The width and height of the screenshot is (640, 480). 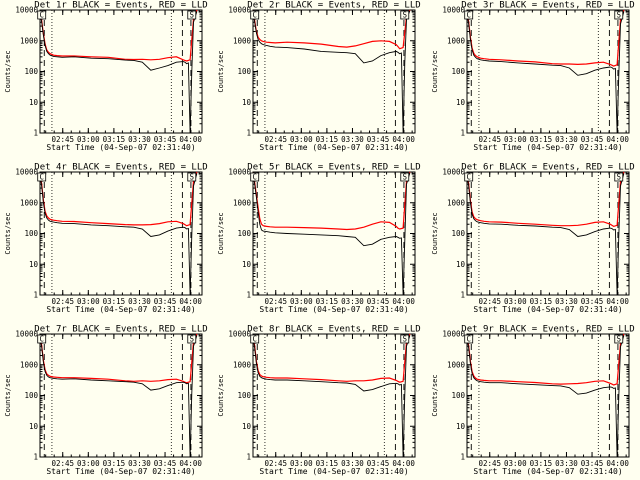 What do you see at coordinates (333, 330) in the screenshot?
I see `panel-title: Det 8r BLACK = Events, RED = LLD` at bounding box center [333, 330].